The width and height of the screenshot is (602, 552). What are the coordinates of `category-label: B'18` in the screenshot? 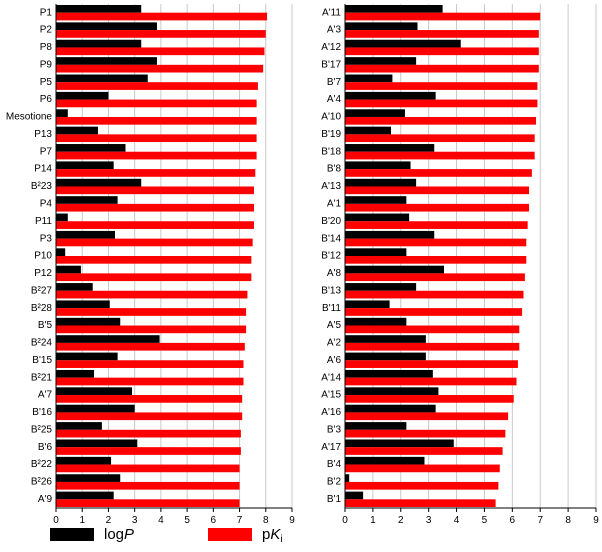 It's located at (331, 151).